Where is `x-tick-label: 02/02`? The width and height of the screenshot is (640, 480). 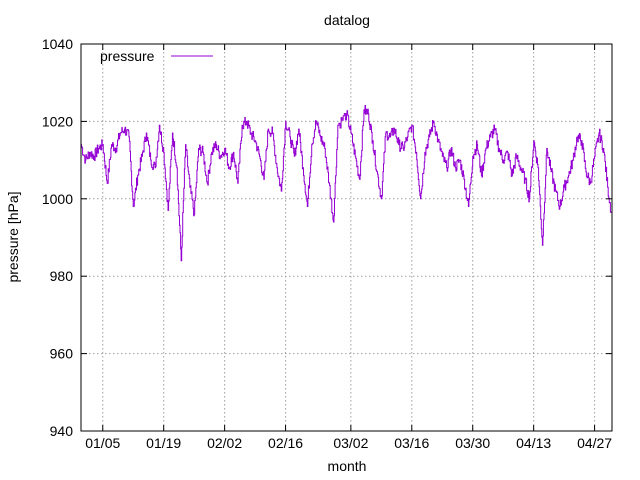
x-tick-label: 02/02 is located at coordinates (224, 443).